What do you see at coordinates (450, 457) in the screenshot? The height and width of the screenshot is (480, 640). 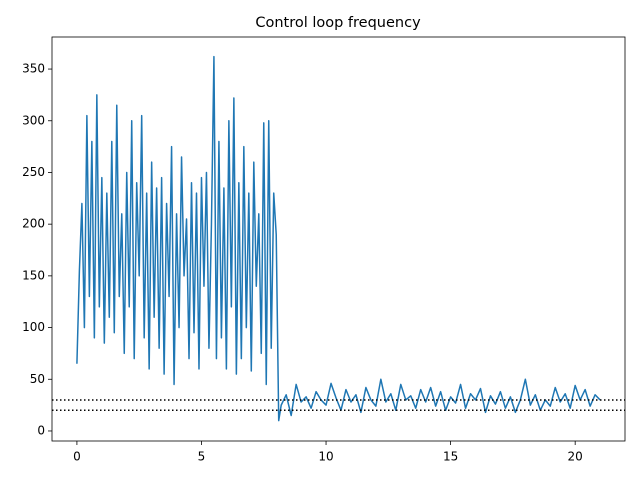 I see `x-tick-label: 15` at bounding box center [450, 457].